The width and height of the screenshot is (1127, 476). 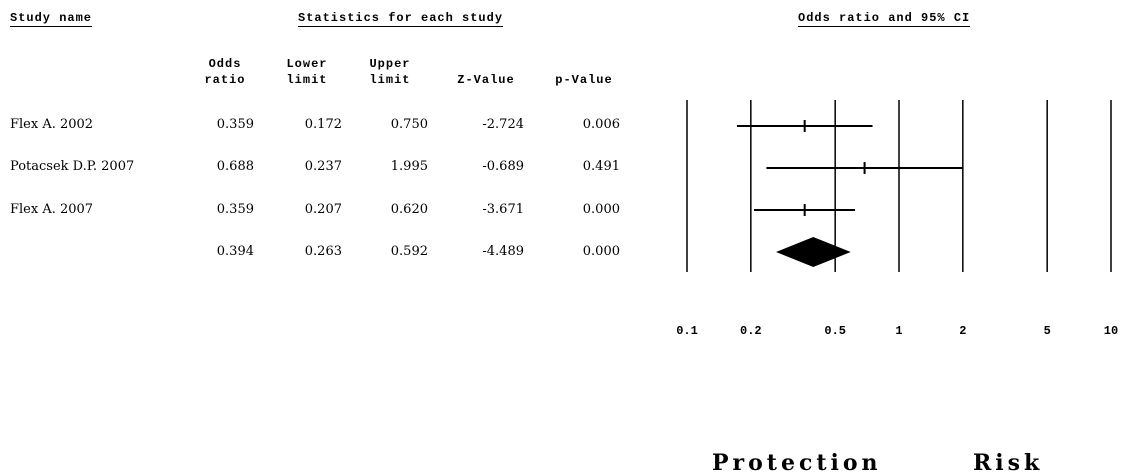 What do you see at coordinates (323, 251) in the screenshot?
I see `lower-limit-value: 0.263` at bounding box center [323, 251].